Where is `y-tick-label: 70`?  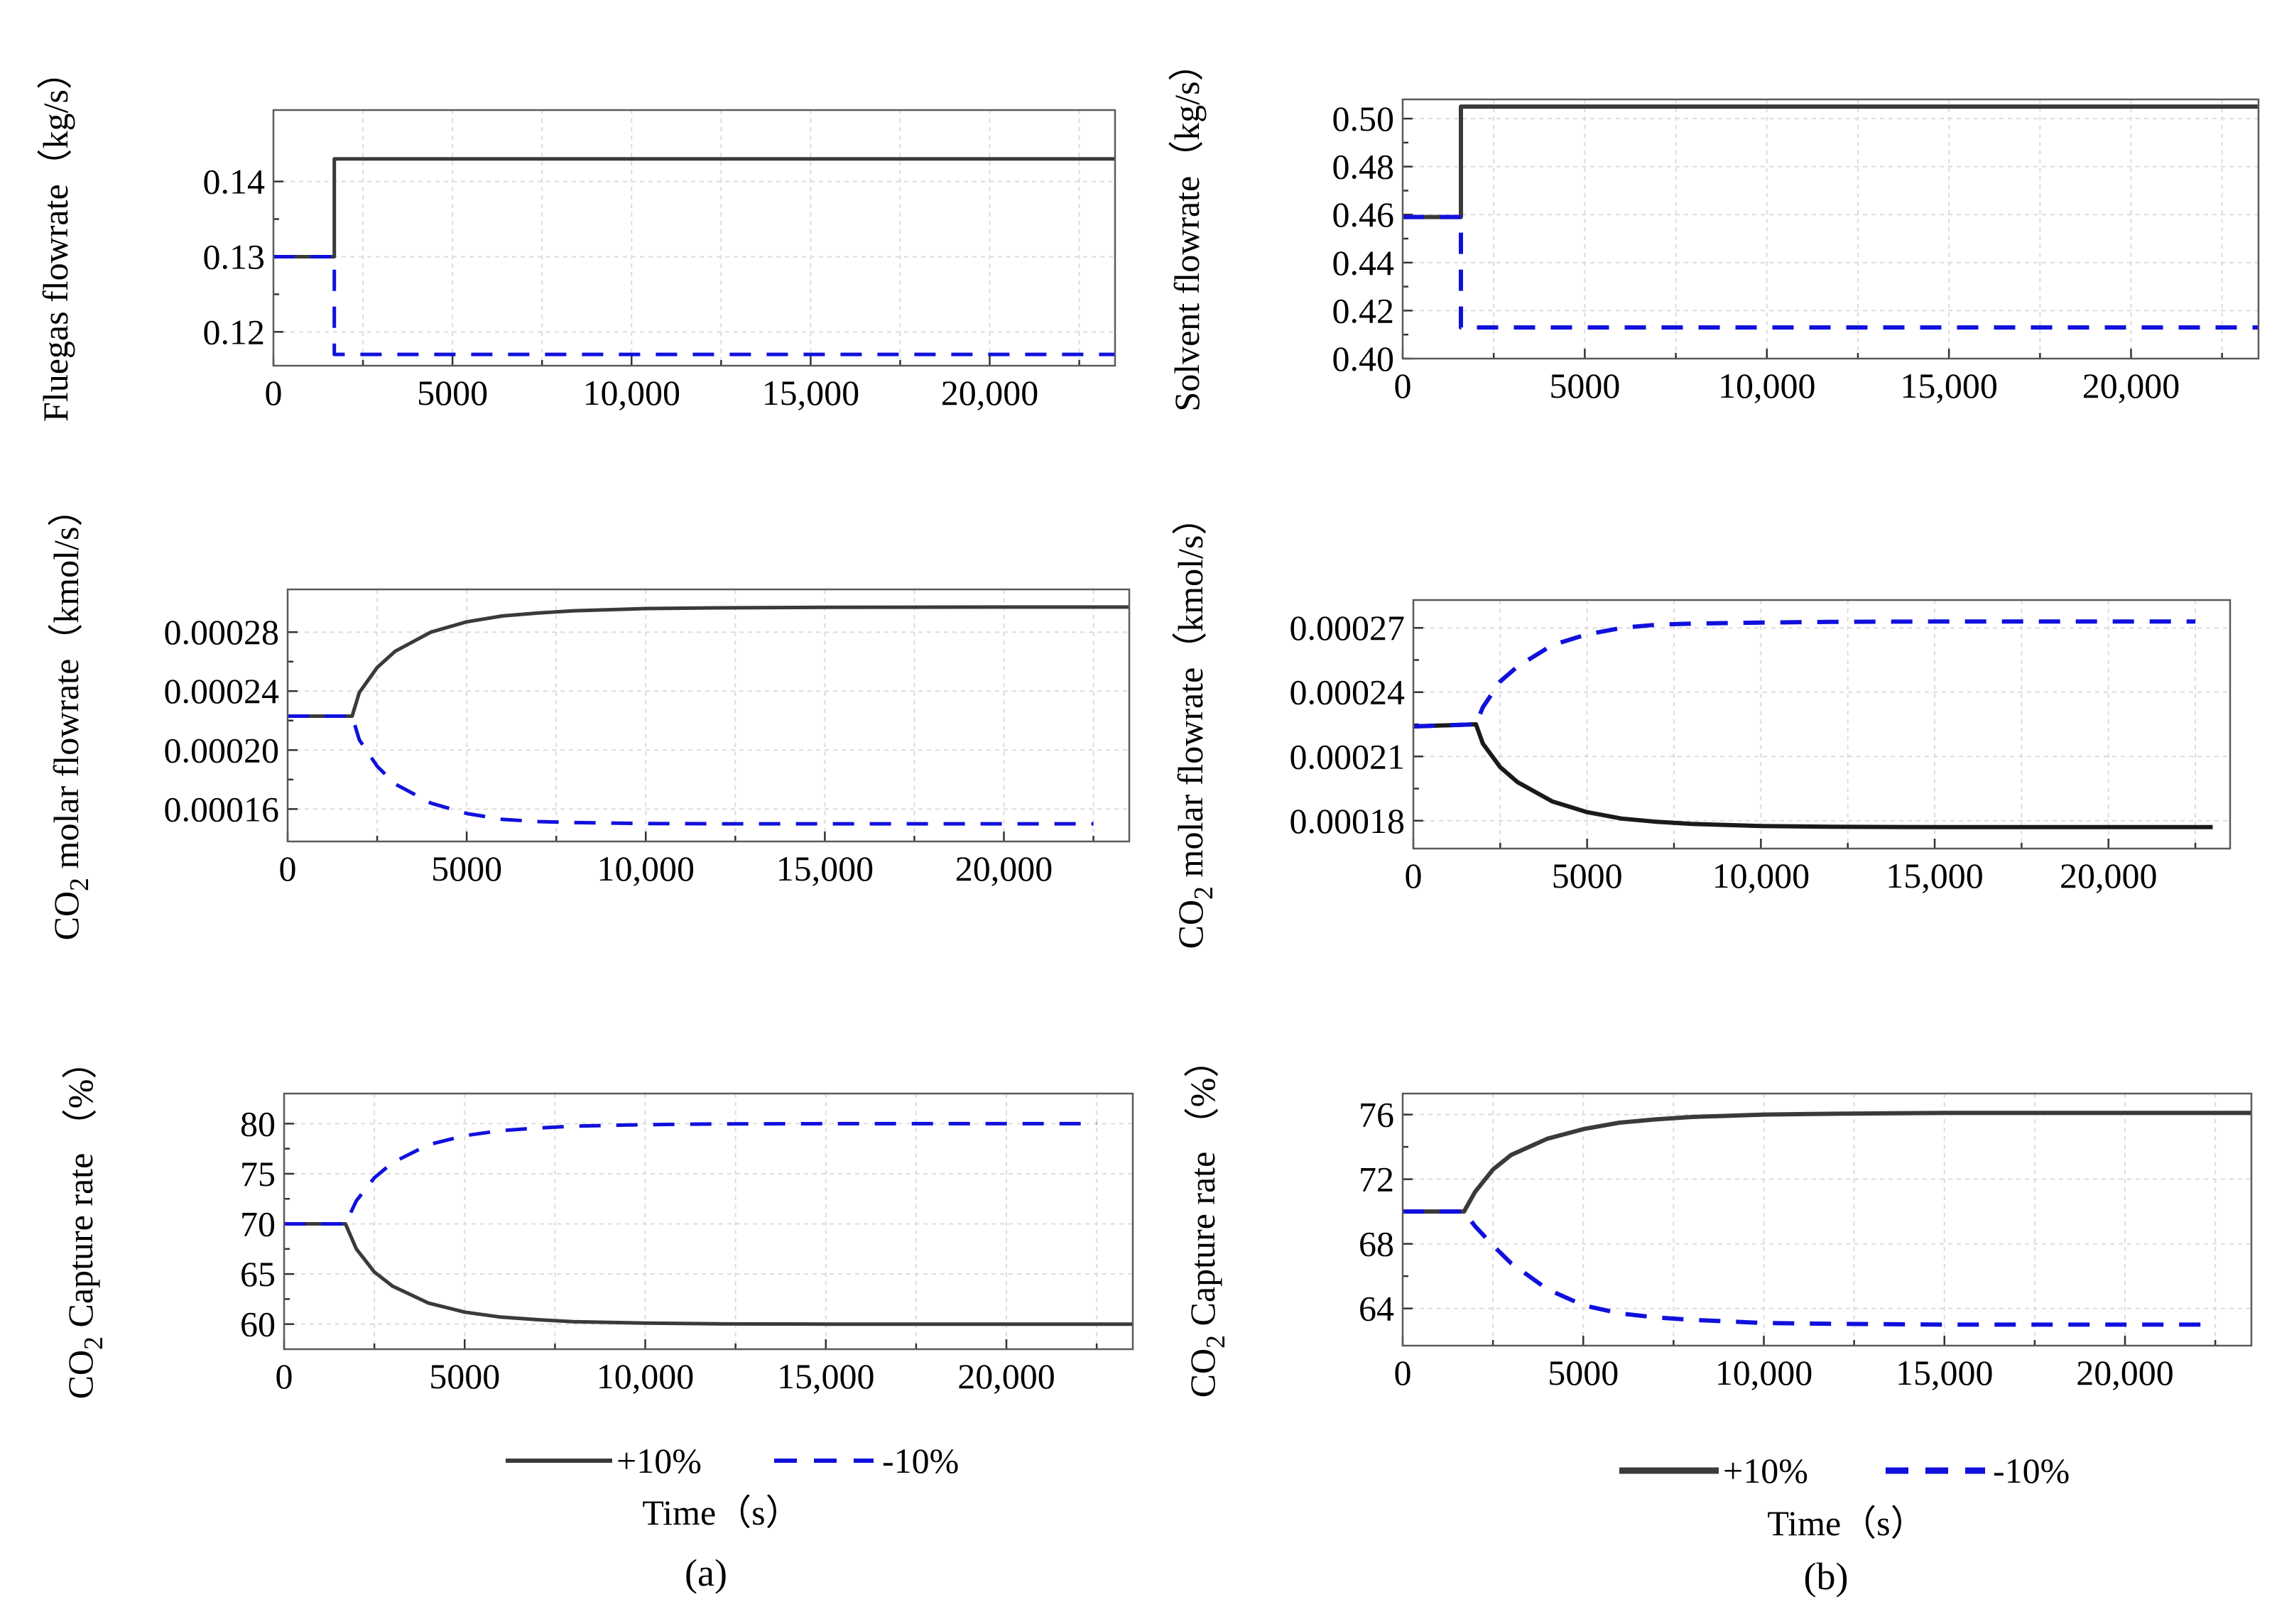
y-tick-label: 70 is located at coordinates (258, 1224).